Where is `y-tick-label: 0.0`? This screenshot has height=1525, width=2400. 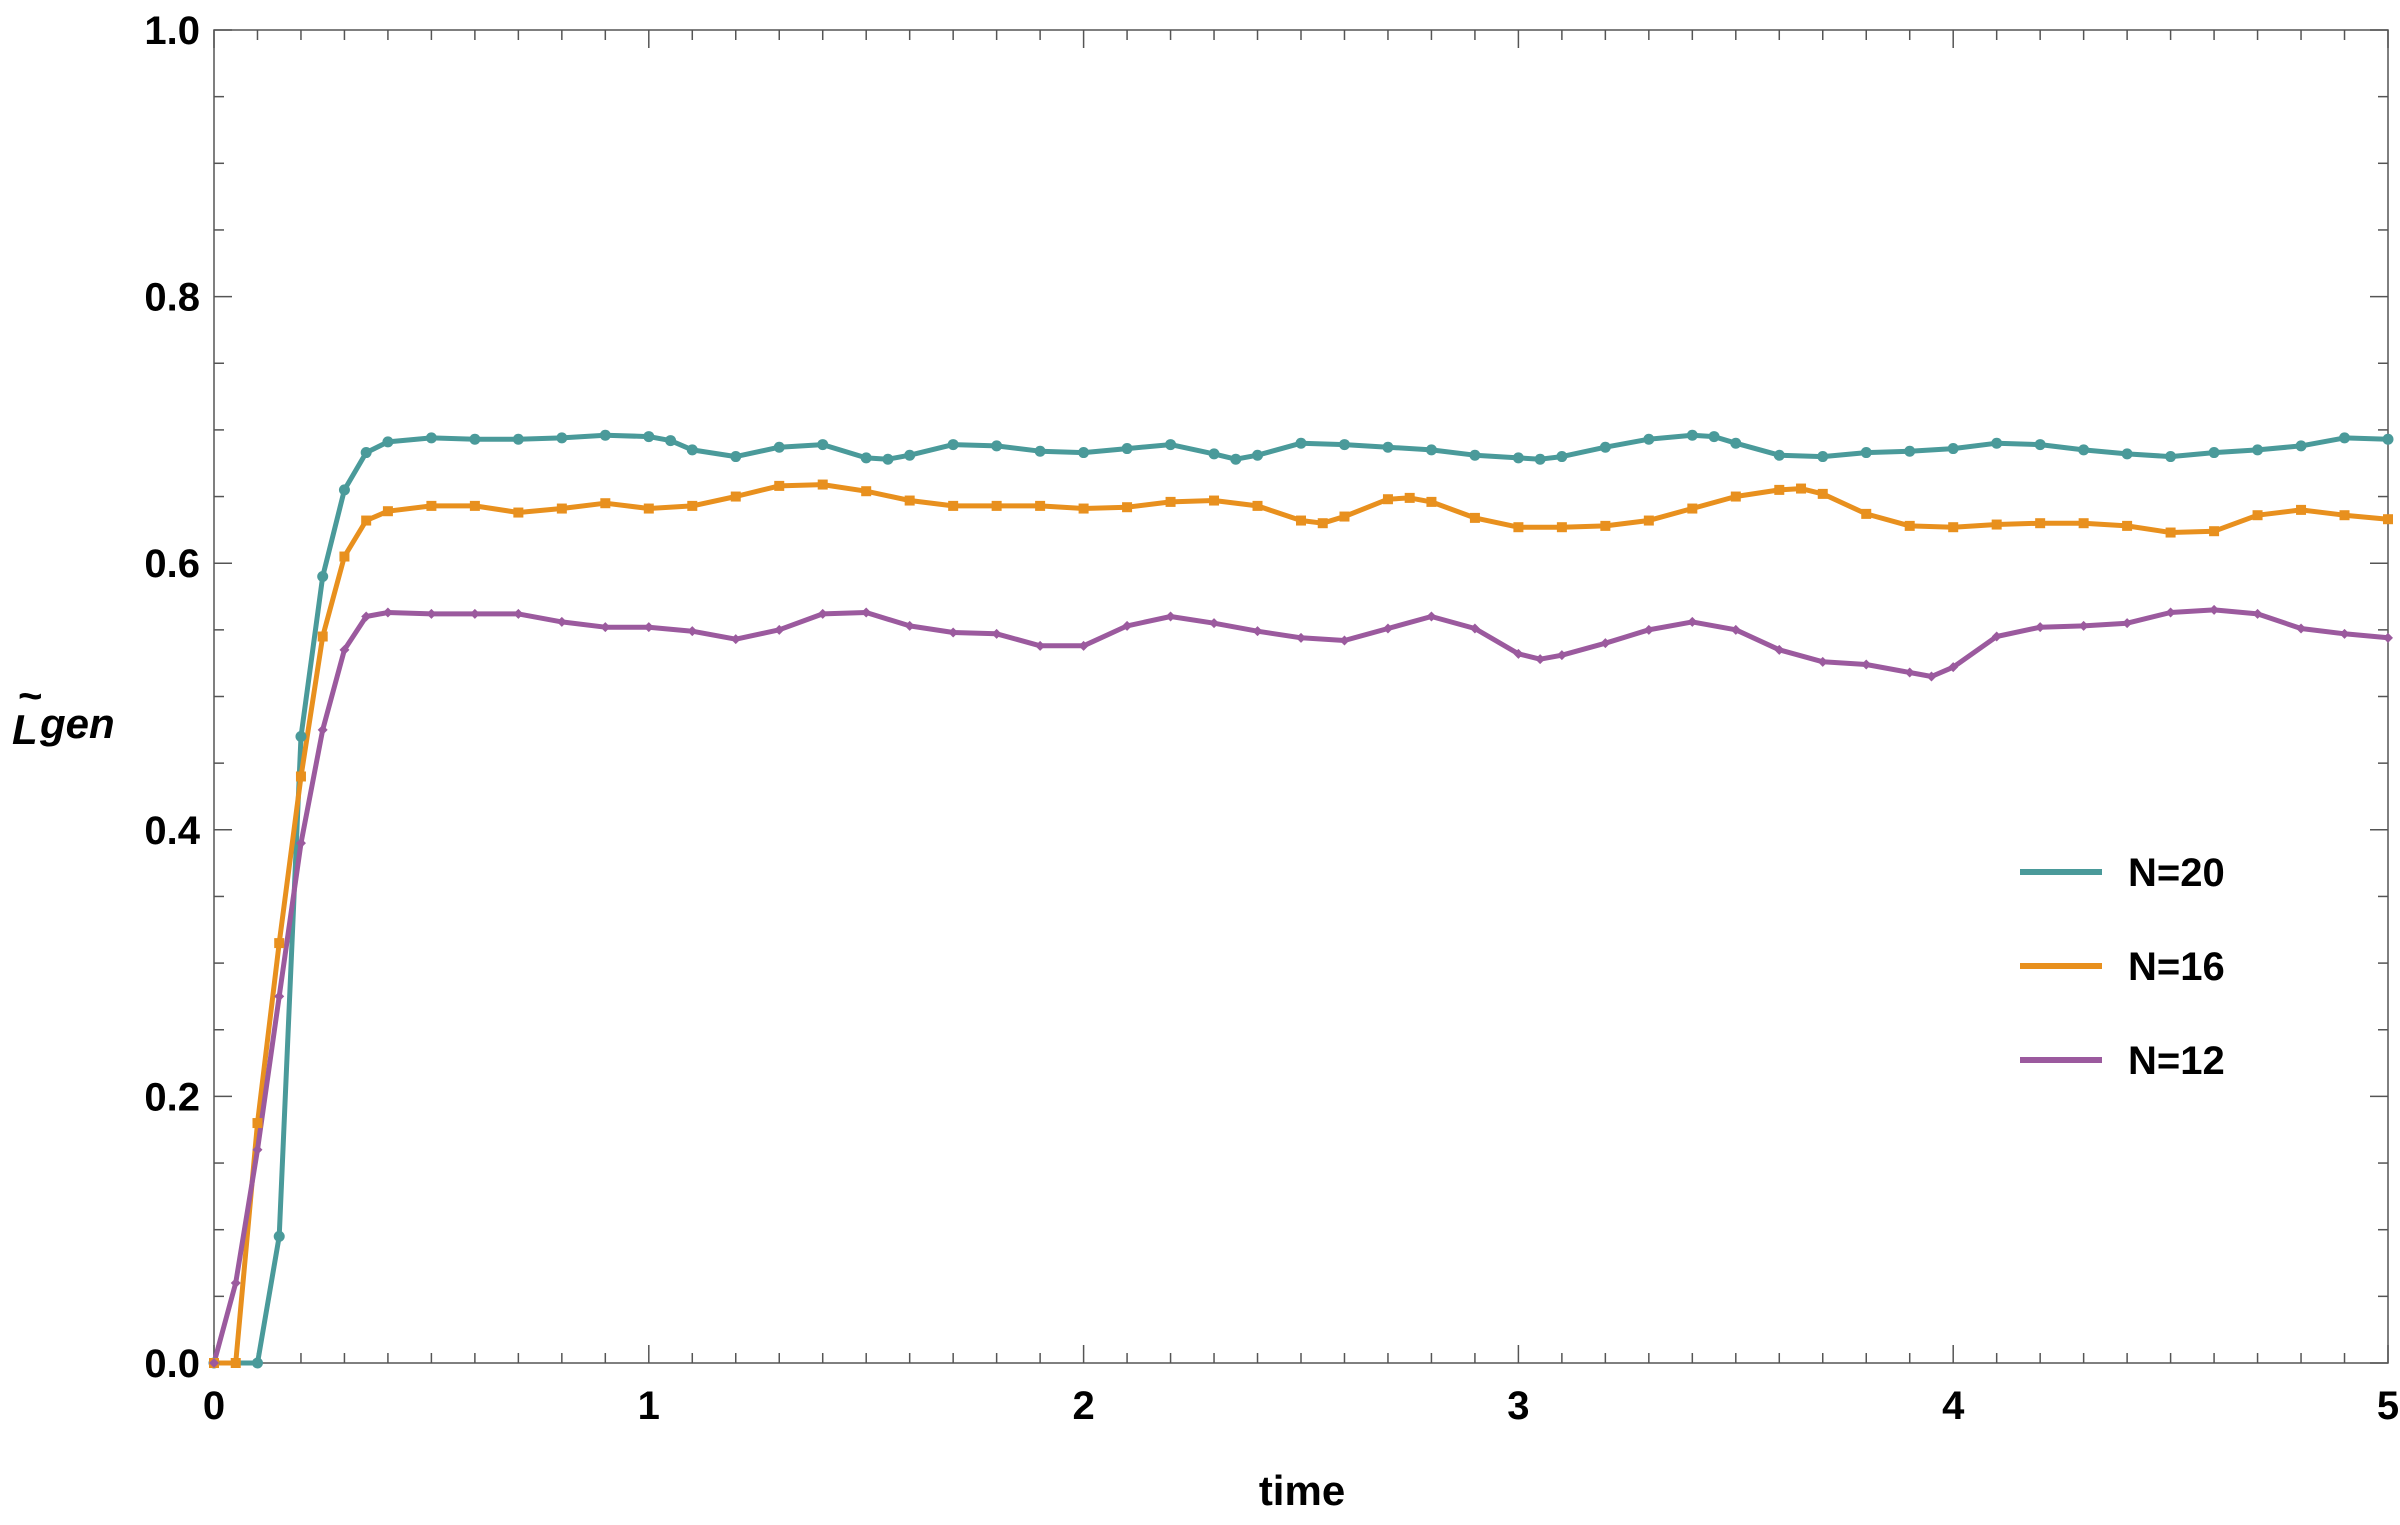
y-tick-label: 0.0 is located at coordinates (172, 1364).